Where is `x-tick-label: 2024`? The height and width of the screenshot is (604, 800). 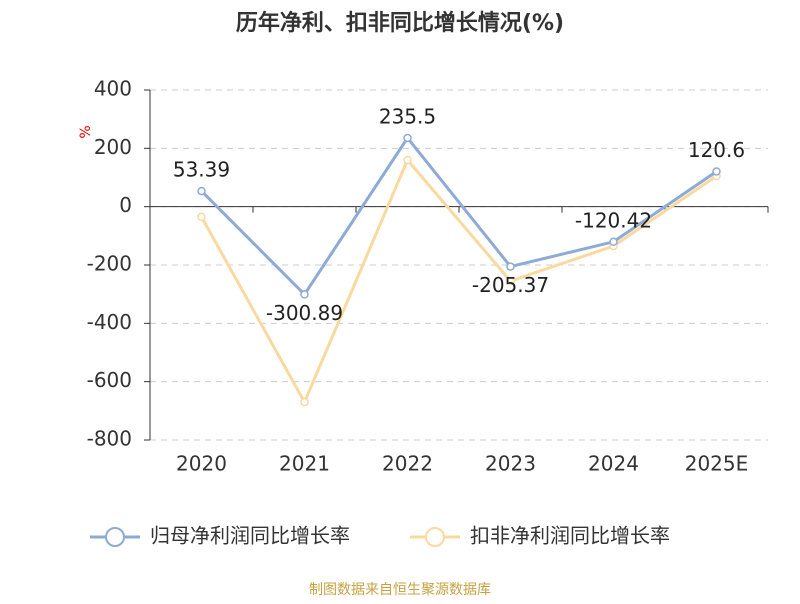
x-tick-label: 2024 is located at coordinates (613, 464).